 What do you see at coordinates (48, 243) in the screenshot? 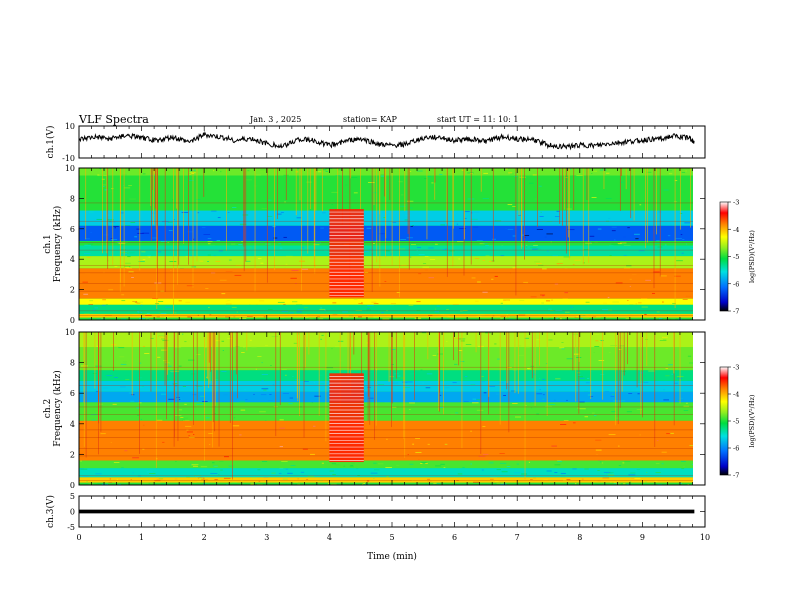
I see `y-axis-label-line: ch.1` at bounding box center [48, 243].